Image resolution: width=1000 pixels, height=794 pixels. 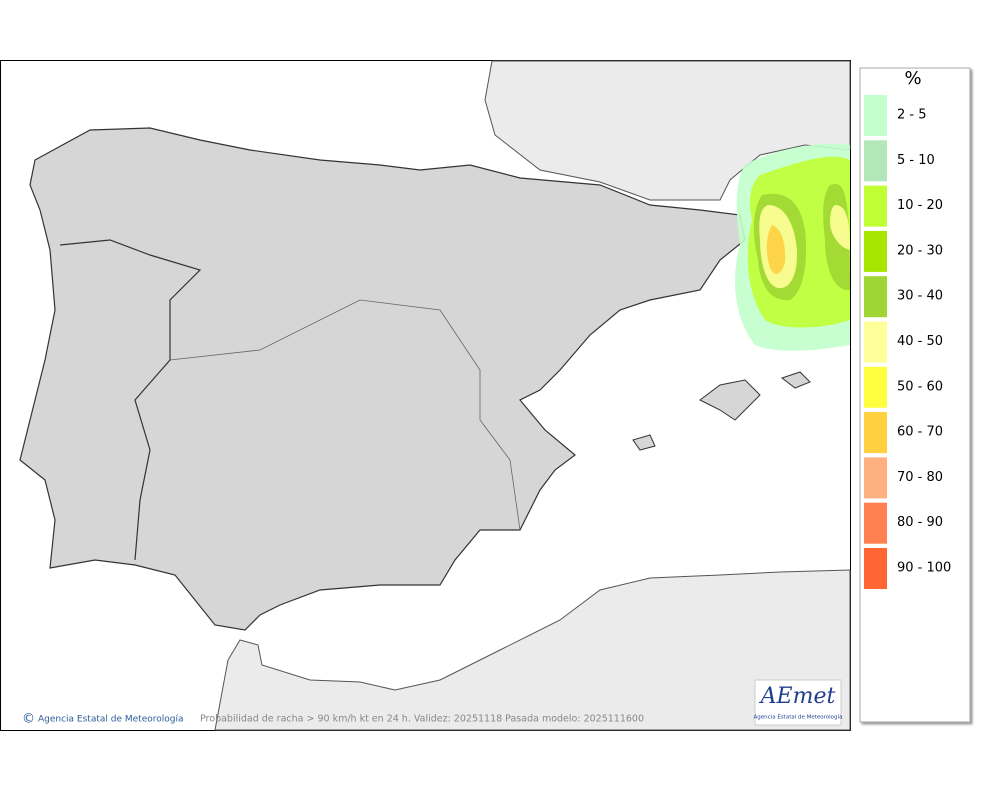 What do you see at coordinates (912, 115) in the screenshot?
I see `legend-label: 2 - 5` at bounding box center [912, 115].